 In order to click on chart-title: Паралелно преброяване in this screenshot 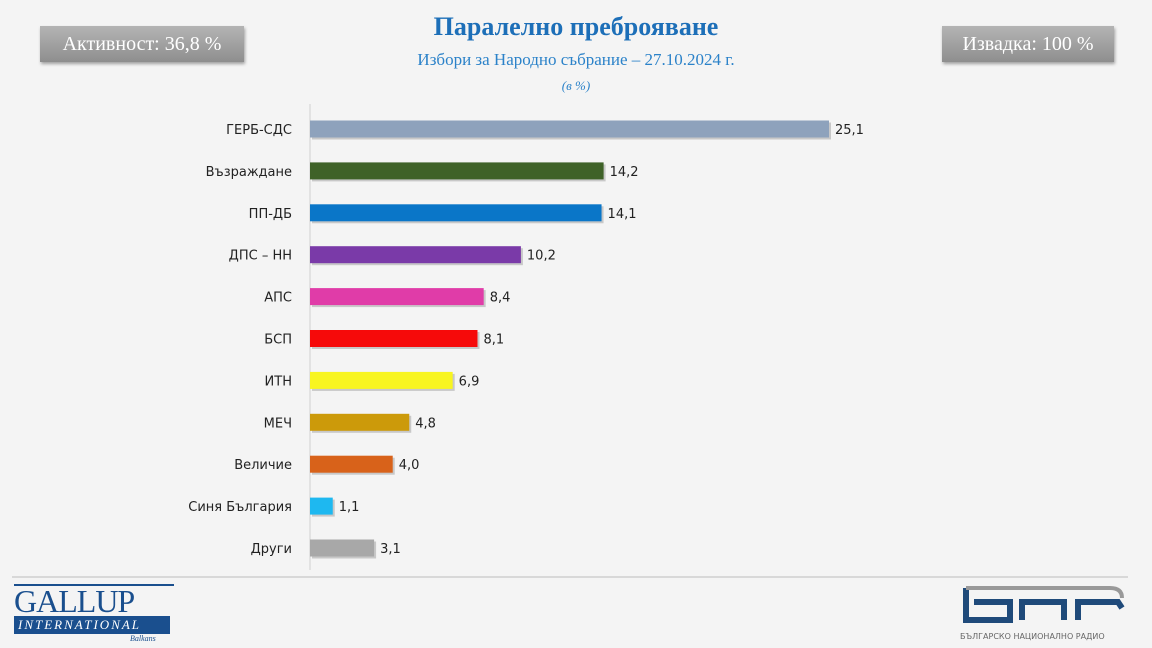, I will do `click(576, 26)`.